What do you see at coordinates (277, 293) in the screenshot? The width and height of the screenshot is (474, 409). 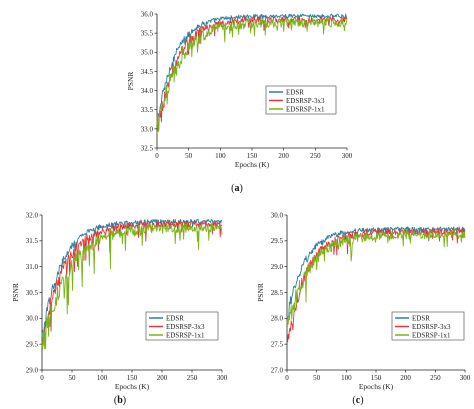 I see `y-tick-label: 28.5` at bounding box center [277, 293].